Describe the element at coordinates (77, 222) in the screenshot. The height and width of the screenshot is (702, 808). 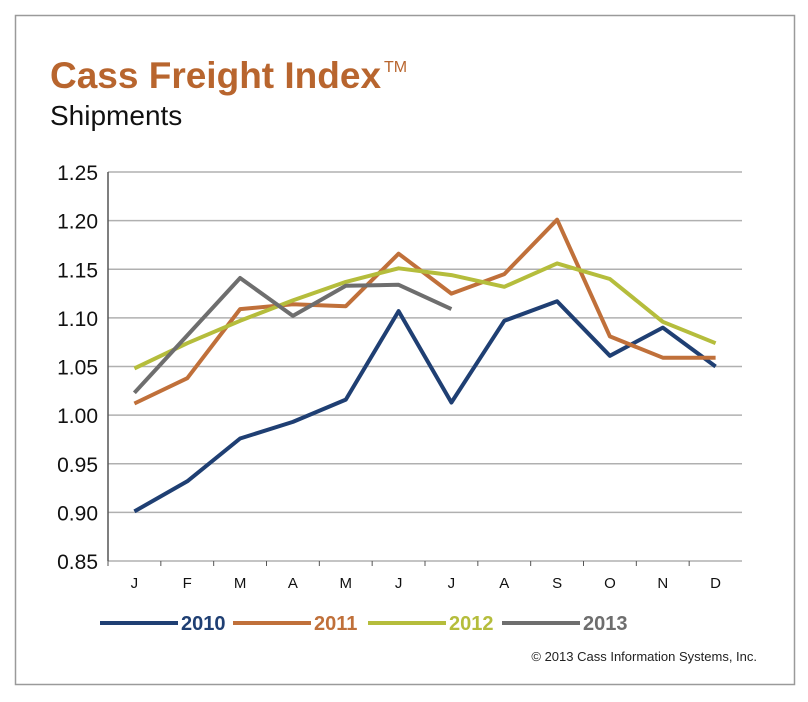
I see `y-tick-label: 1.20` at that location.